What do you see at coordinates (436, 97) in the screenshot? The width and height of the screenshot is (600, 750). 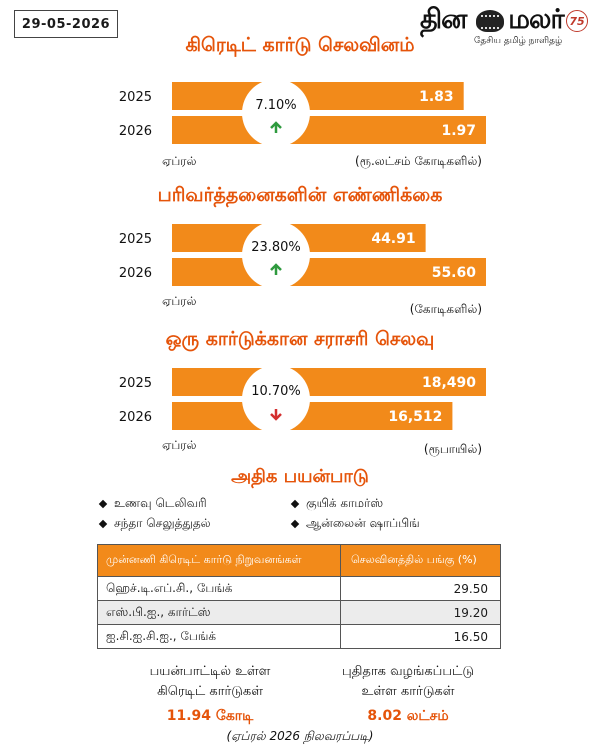 I see `data-label: 1.83` at bounding box center [436, 97].